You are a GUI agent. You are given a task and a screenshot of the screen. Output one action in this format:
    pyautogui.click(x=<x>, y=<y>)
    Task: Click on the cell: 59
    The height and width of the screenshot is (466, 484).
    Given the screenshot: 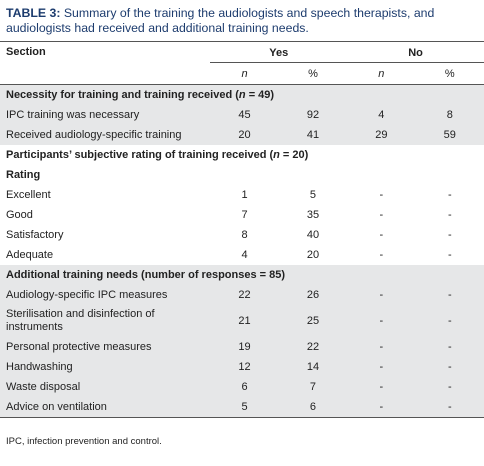 What is the action you would take?
    pyautogui.click(x=449, y=135)
    